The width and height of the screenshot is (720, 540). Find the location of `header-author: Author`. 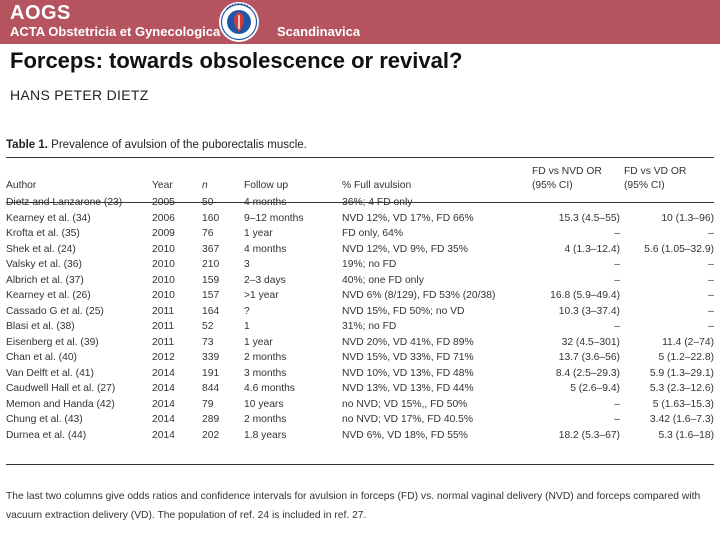

header-author: Author is located at coordinates (21, 185).